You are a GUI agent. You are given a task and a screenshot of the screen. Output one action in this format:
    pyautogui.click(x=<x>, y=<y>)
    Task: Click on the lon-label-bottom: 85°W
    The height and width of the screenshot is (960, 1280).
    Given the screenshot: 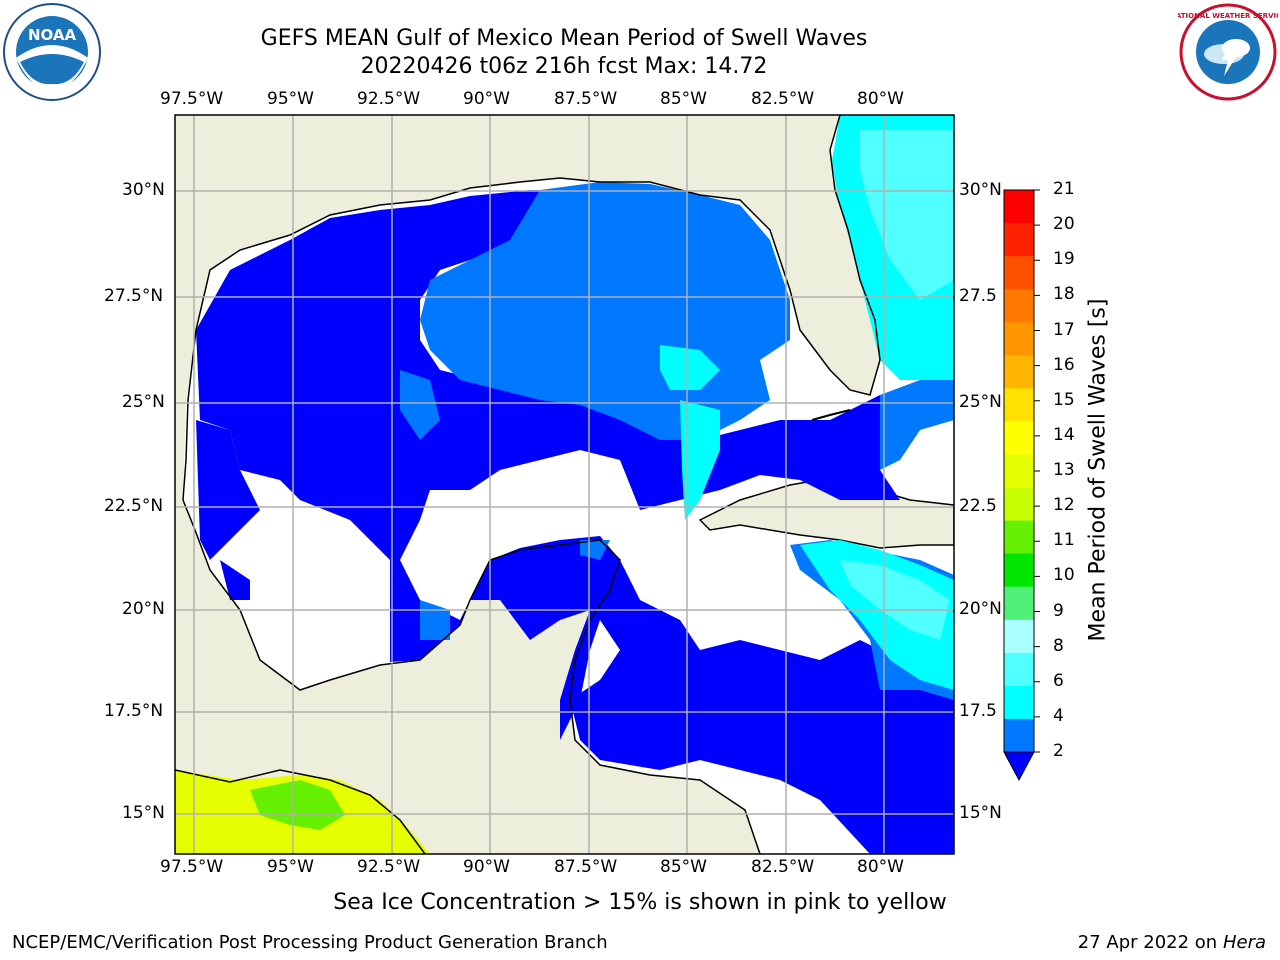 What is the action you would take?
    pyautogui.click(x=683, y=867)
    